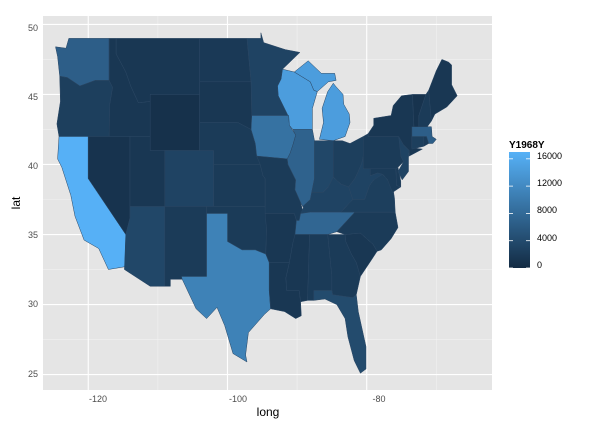 The height and width of the screenshot is (430, 600). Describe the element at coordinates (185, 246) in the screenshot. I see `state-new-mexico` at that location.